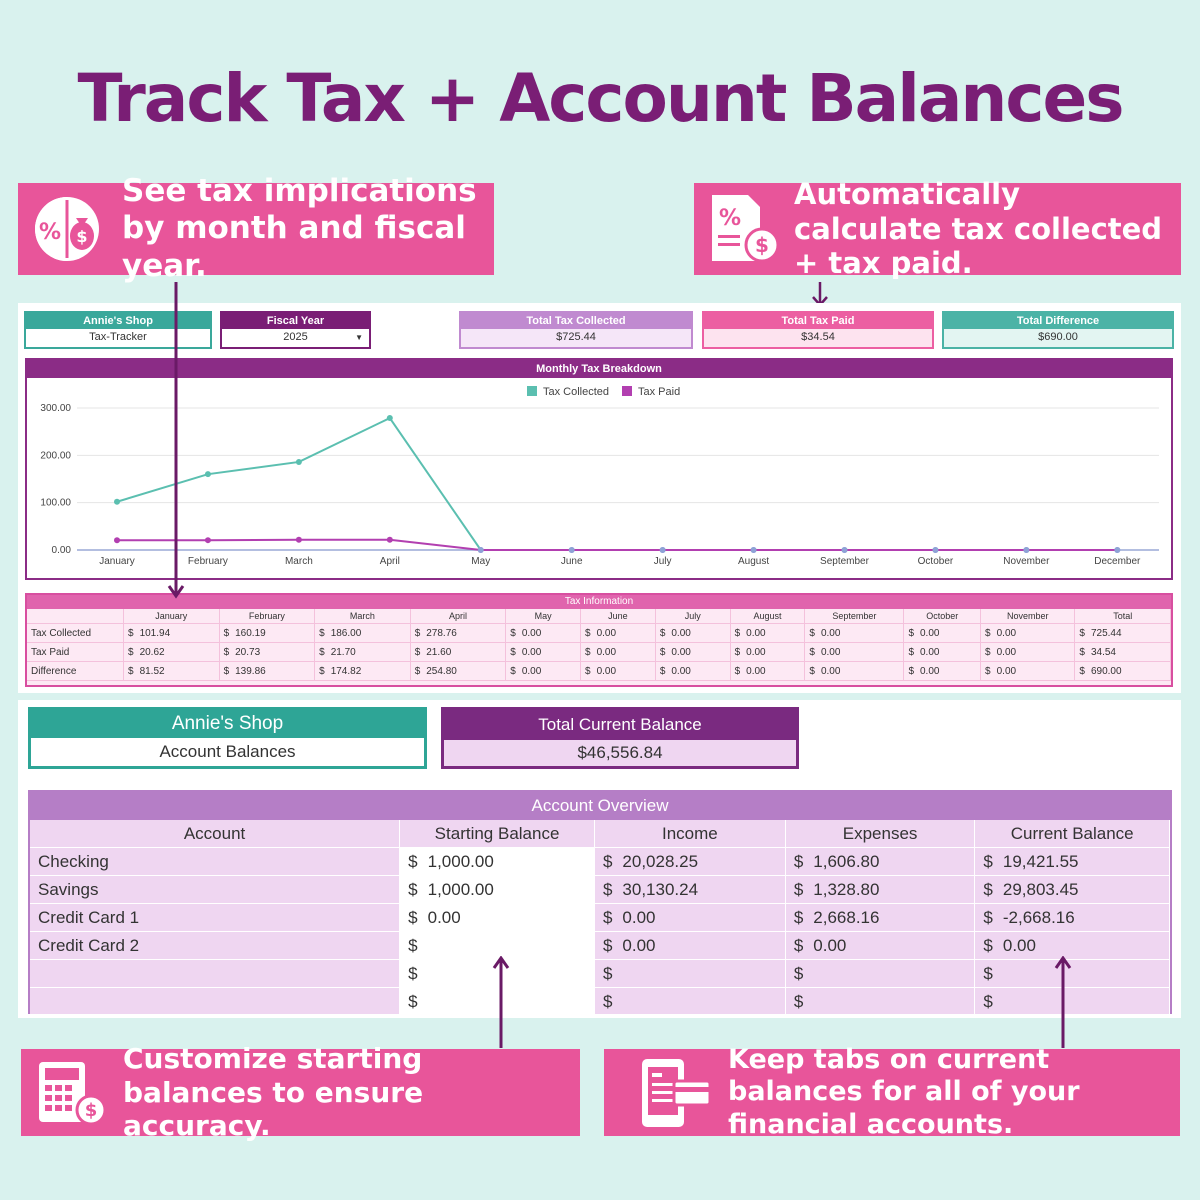  I want to click on tax-info-title: Tax Information, so click(599, 602).